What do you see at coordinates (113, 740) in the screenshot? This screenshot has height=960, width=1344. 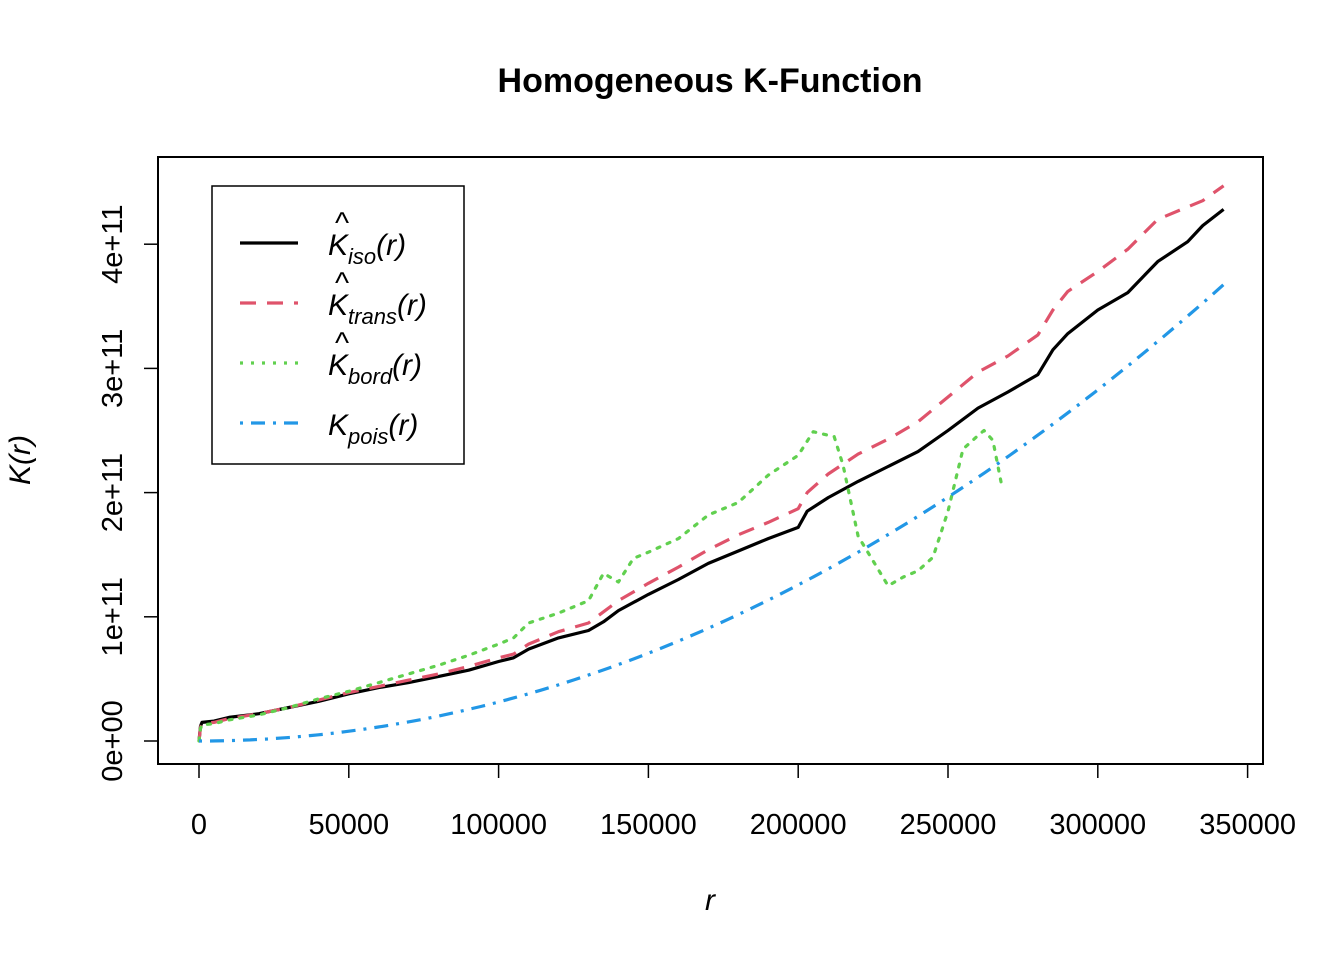 I see `y-tick-label: 0e+00` at bounding box center [113, 740].